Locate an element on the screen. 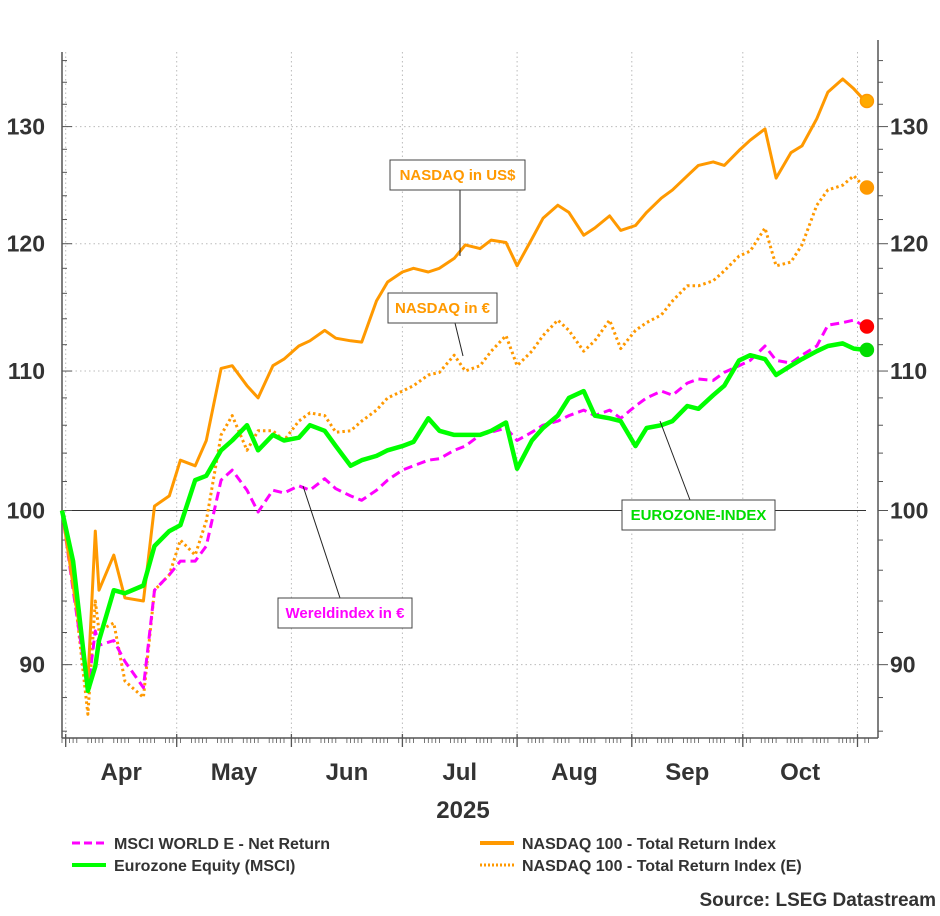  annotation-label: NASDAQ in € is located at coordinates (443, 308).